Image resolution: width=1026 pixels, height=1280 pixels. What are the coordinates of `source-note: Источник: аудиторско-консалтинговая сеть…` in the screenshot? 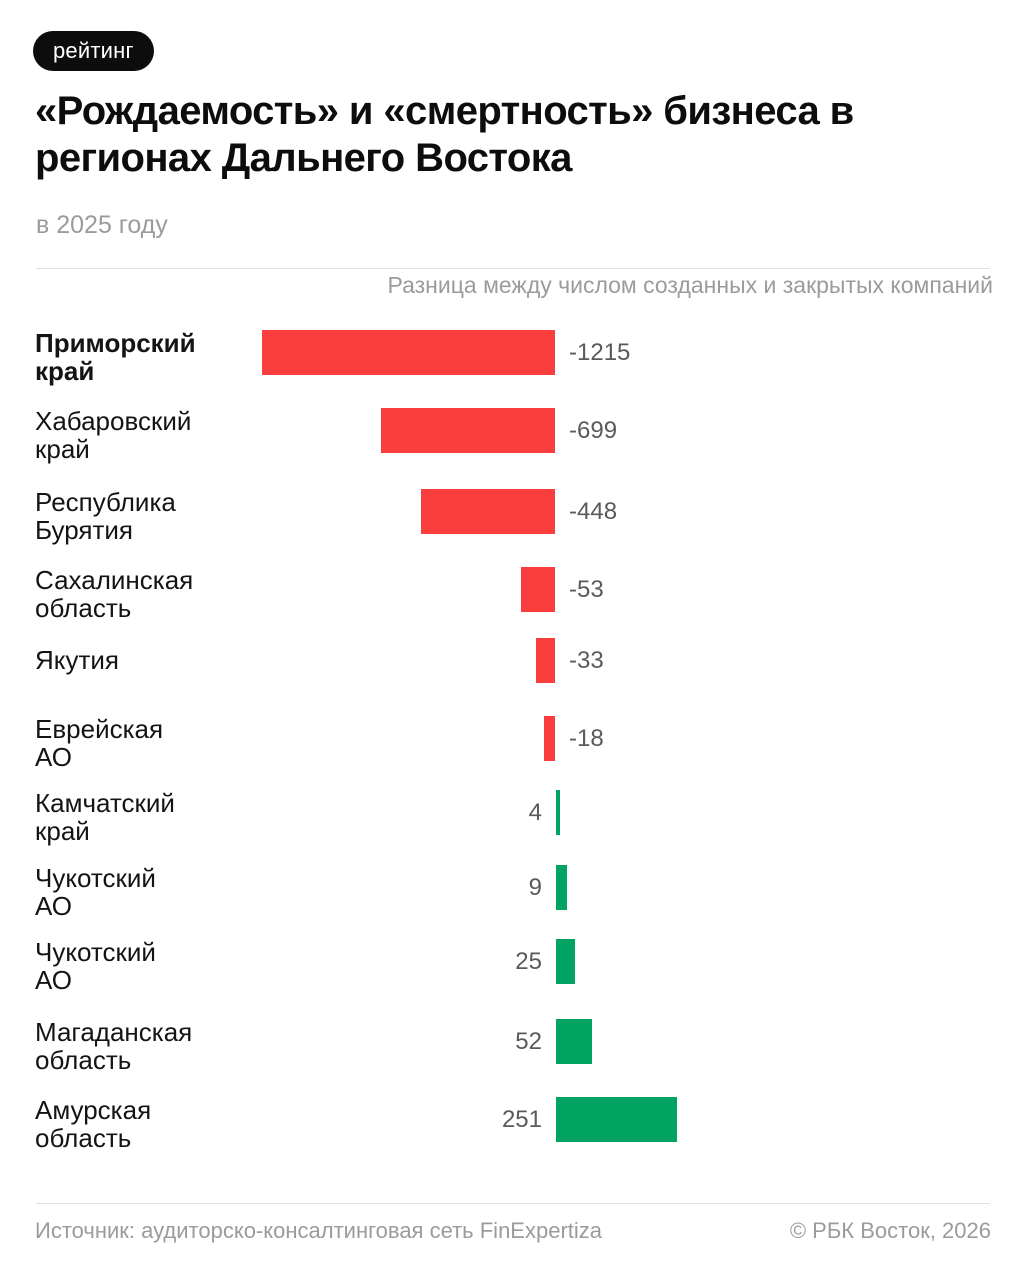 It's located at (319, 1230).